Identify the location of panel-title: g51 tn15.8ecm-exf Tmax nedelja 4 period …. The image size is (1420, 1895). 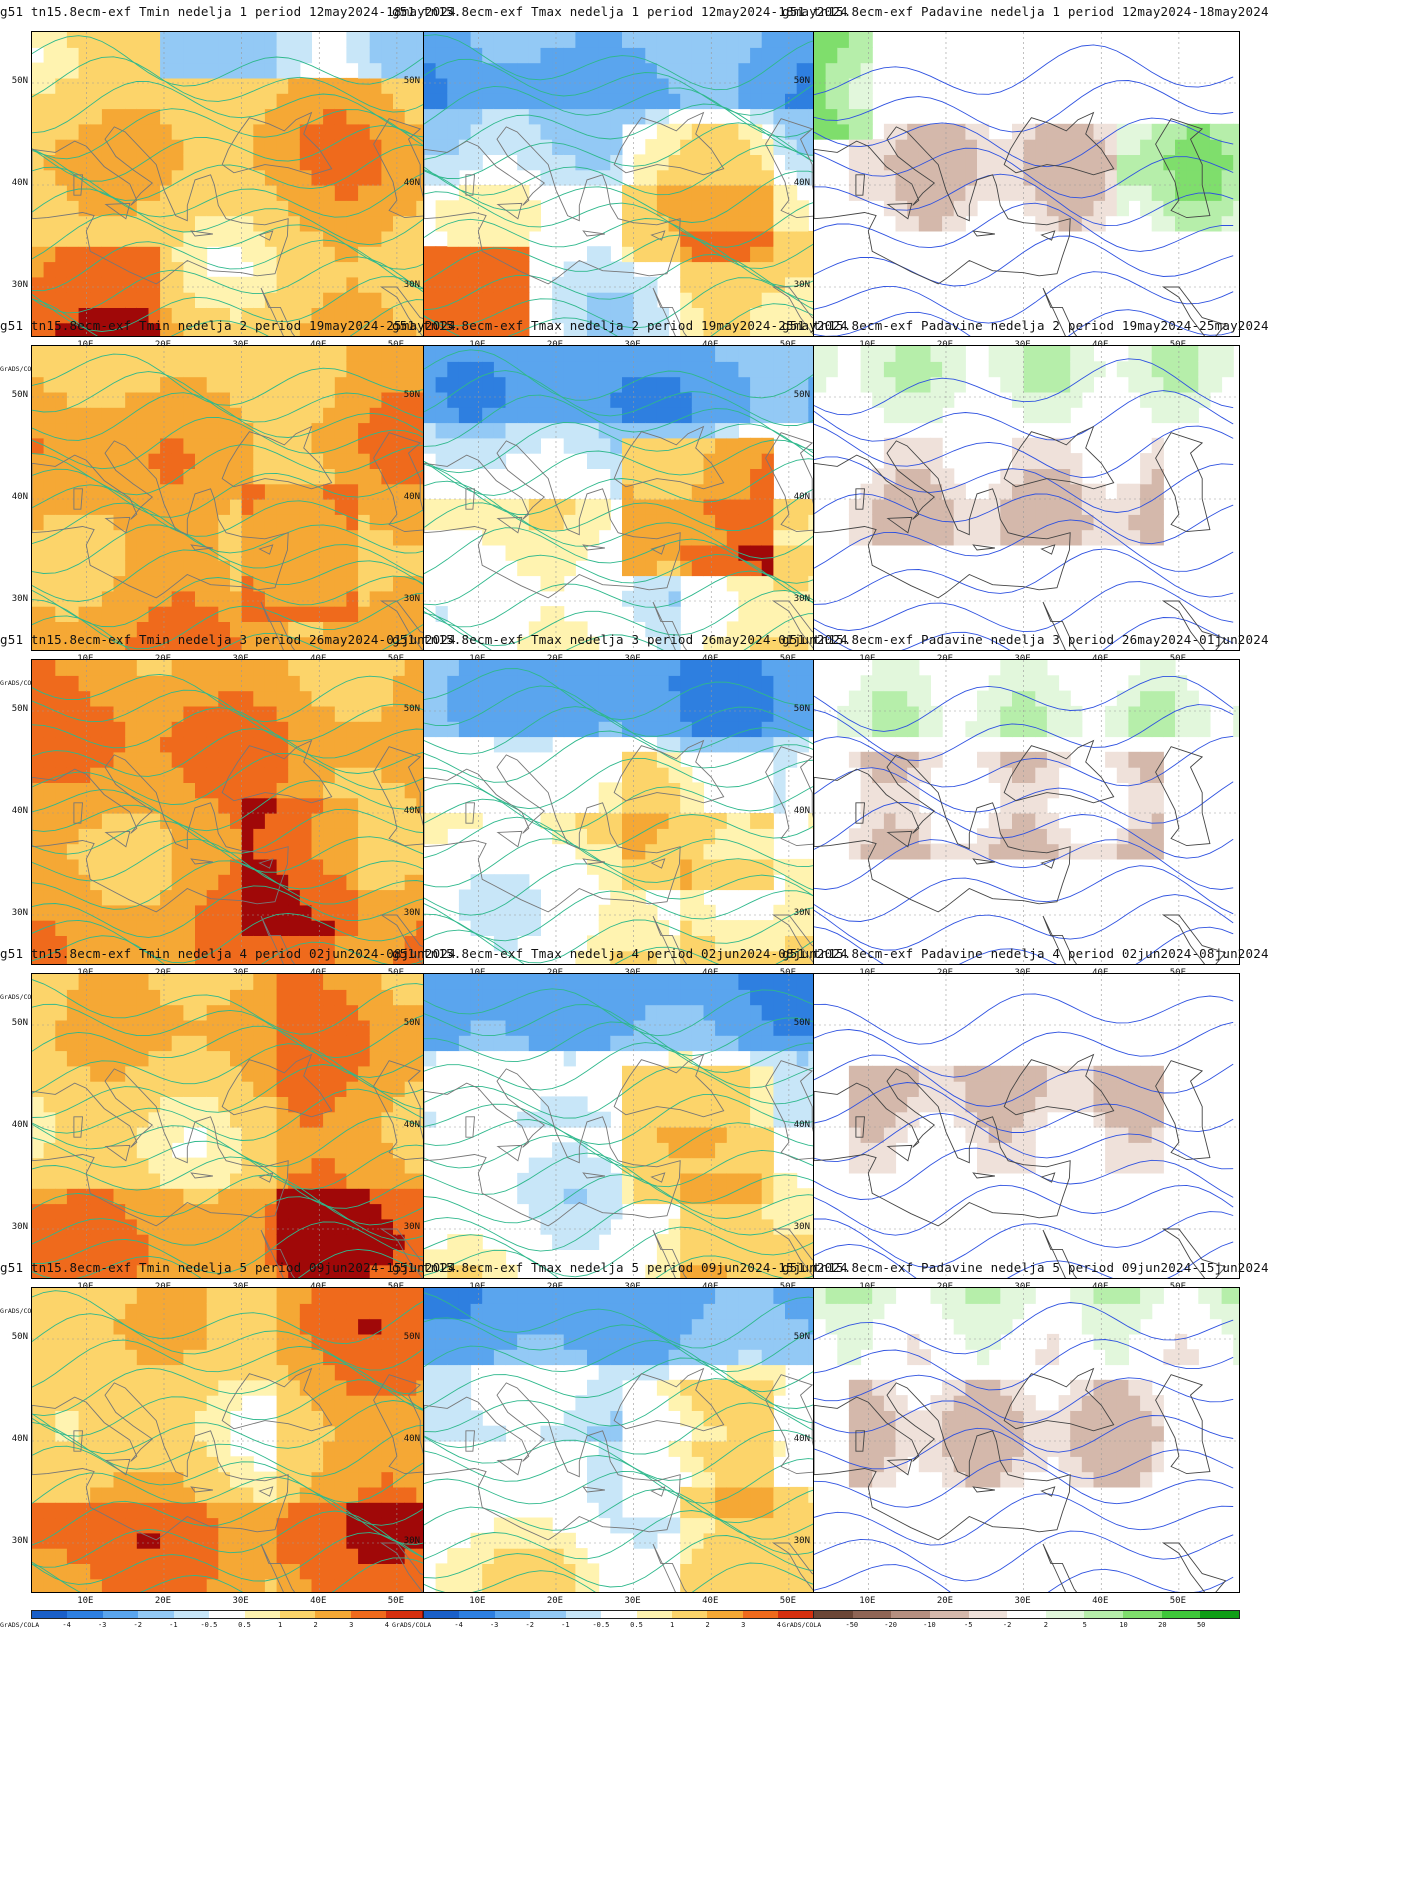
(620, 953).